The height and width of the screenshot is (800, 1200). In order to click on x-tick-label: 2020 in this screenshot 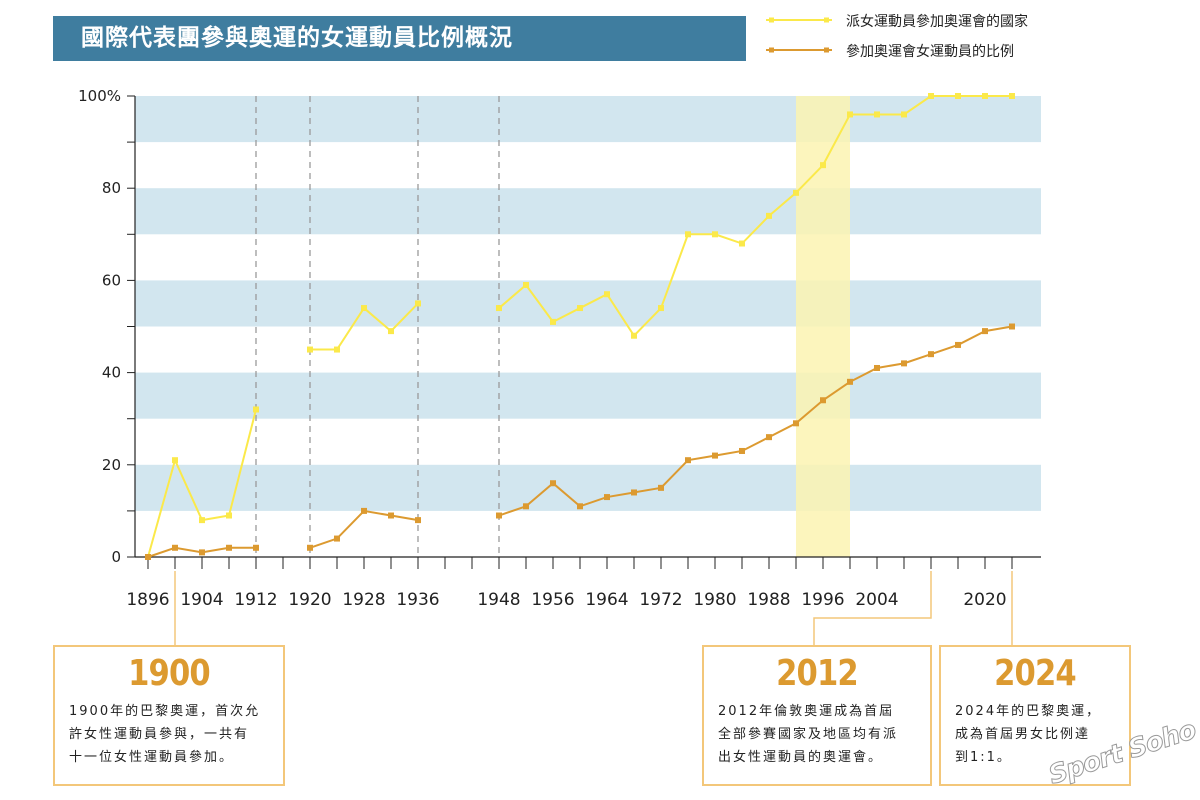, I will do `click(984, 600)`.